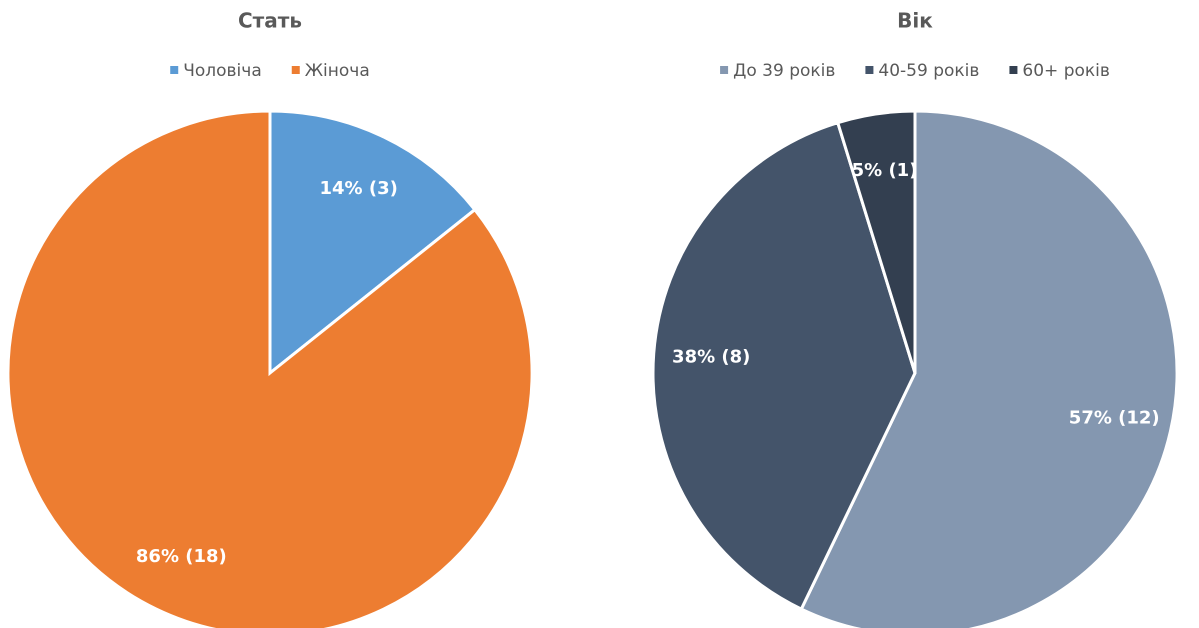 This screenshot has width=1199, height=628. Describe the element at coordinates (1114, 417) in the screenshot. I see `data-label: 57% (12)` at that location.